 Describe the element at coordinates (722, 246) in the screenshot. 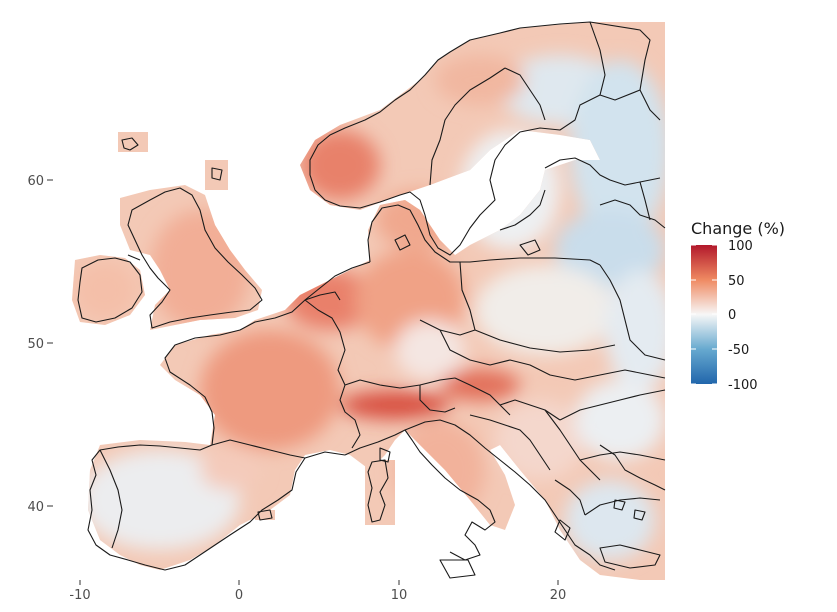

I see `legend-tick-100: 100` at that location.